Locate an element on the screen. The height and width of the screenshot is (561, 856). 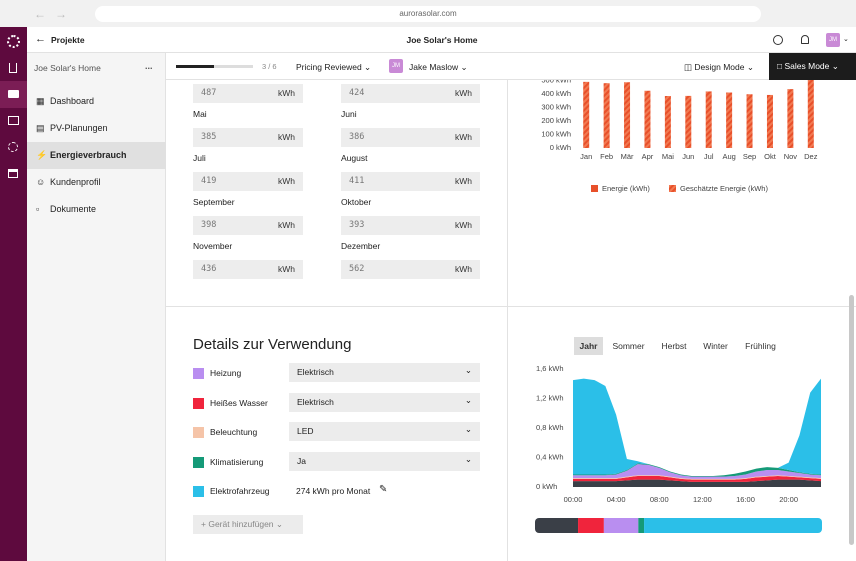
forward-arrow: → is located at coordinates (61, 14).